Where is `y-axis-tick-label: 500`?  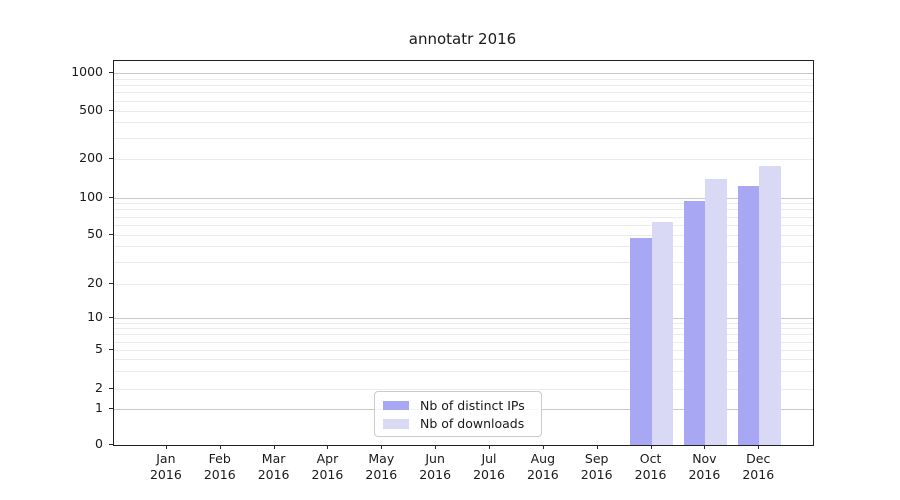
y-axis-tick-label: 500 is located at coordinates (91, 109).